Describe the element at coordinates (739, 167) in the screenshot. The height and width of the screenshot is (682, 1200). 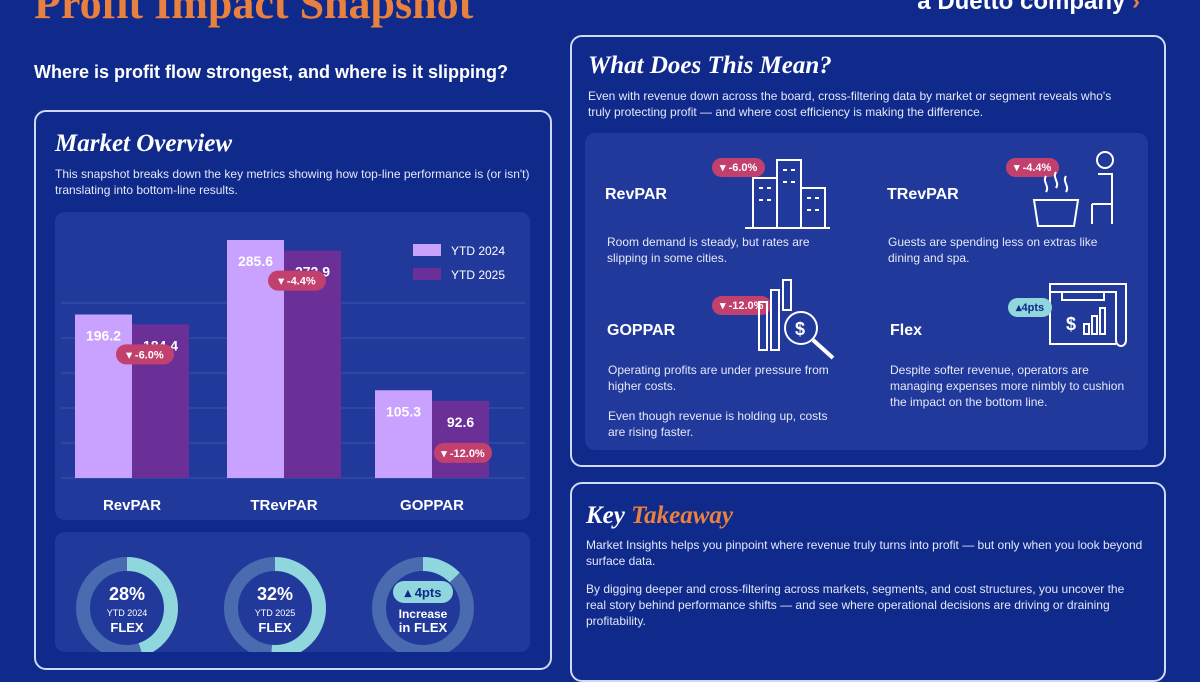
I see `revpar-badge: ▾ -6.0%` at that location.